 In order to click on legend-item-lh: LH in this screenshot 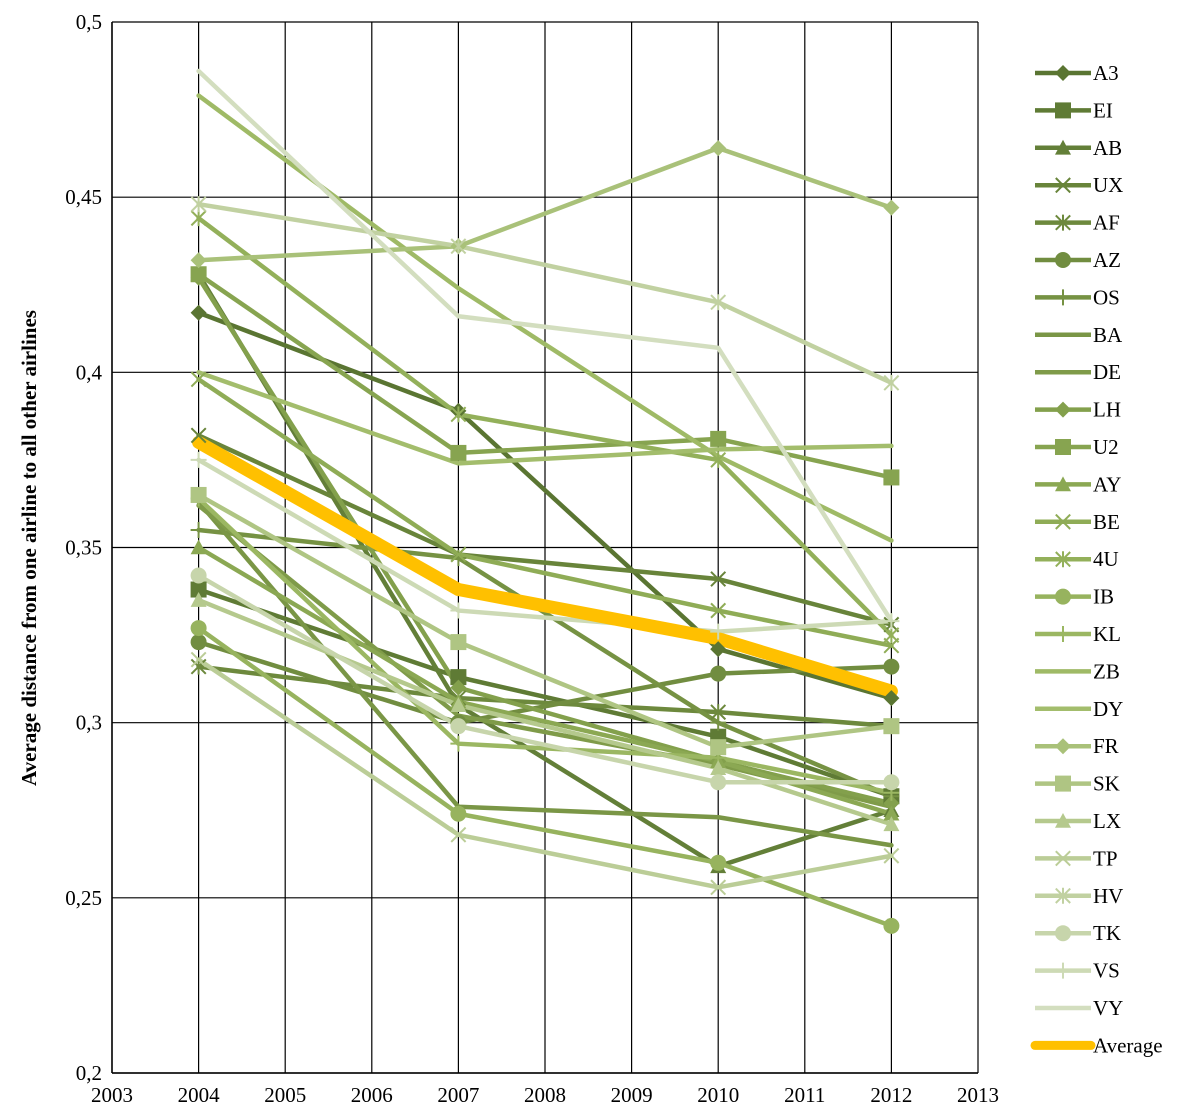, I will do `click(1078, 410)`.